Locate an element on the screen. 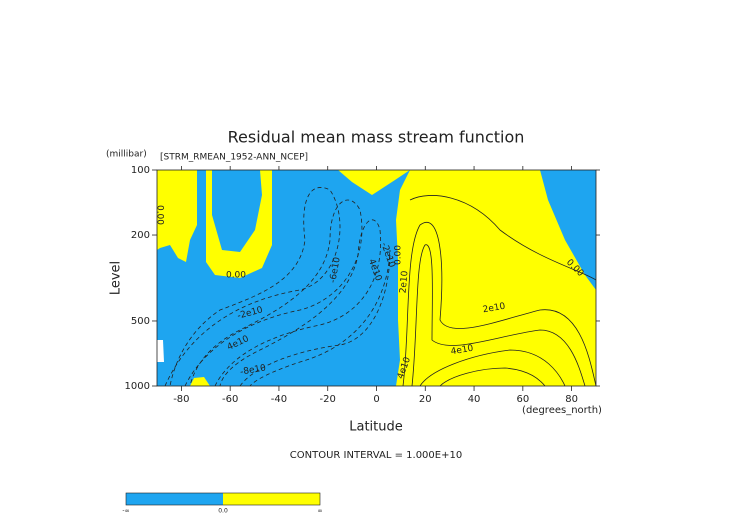 This screenshot has width=752, height=532. missing-region is located at coordinates (160, 351).